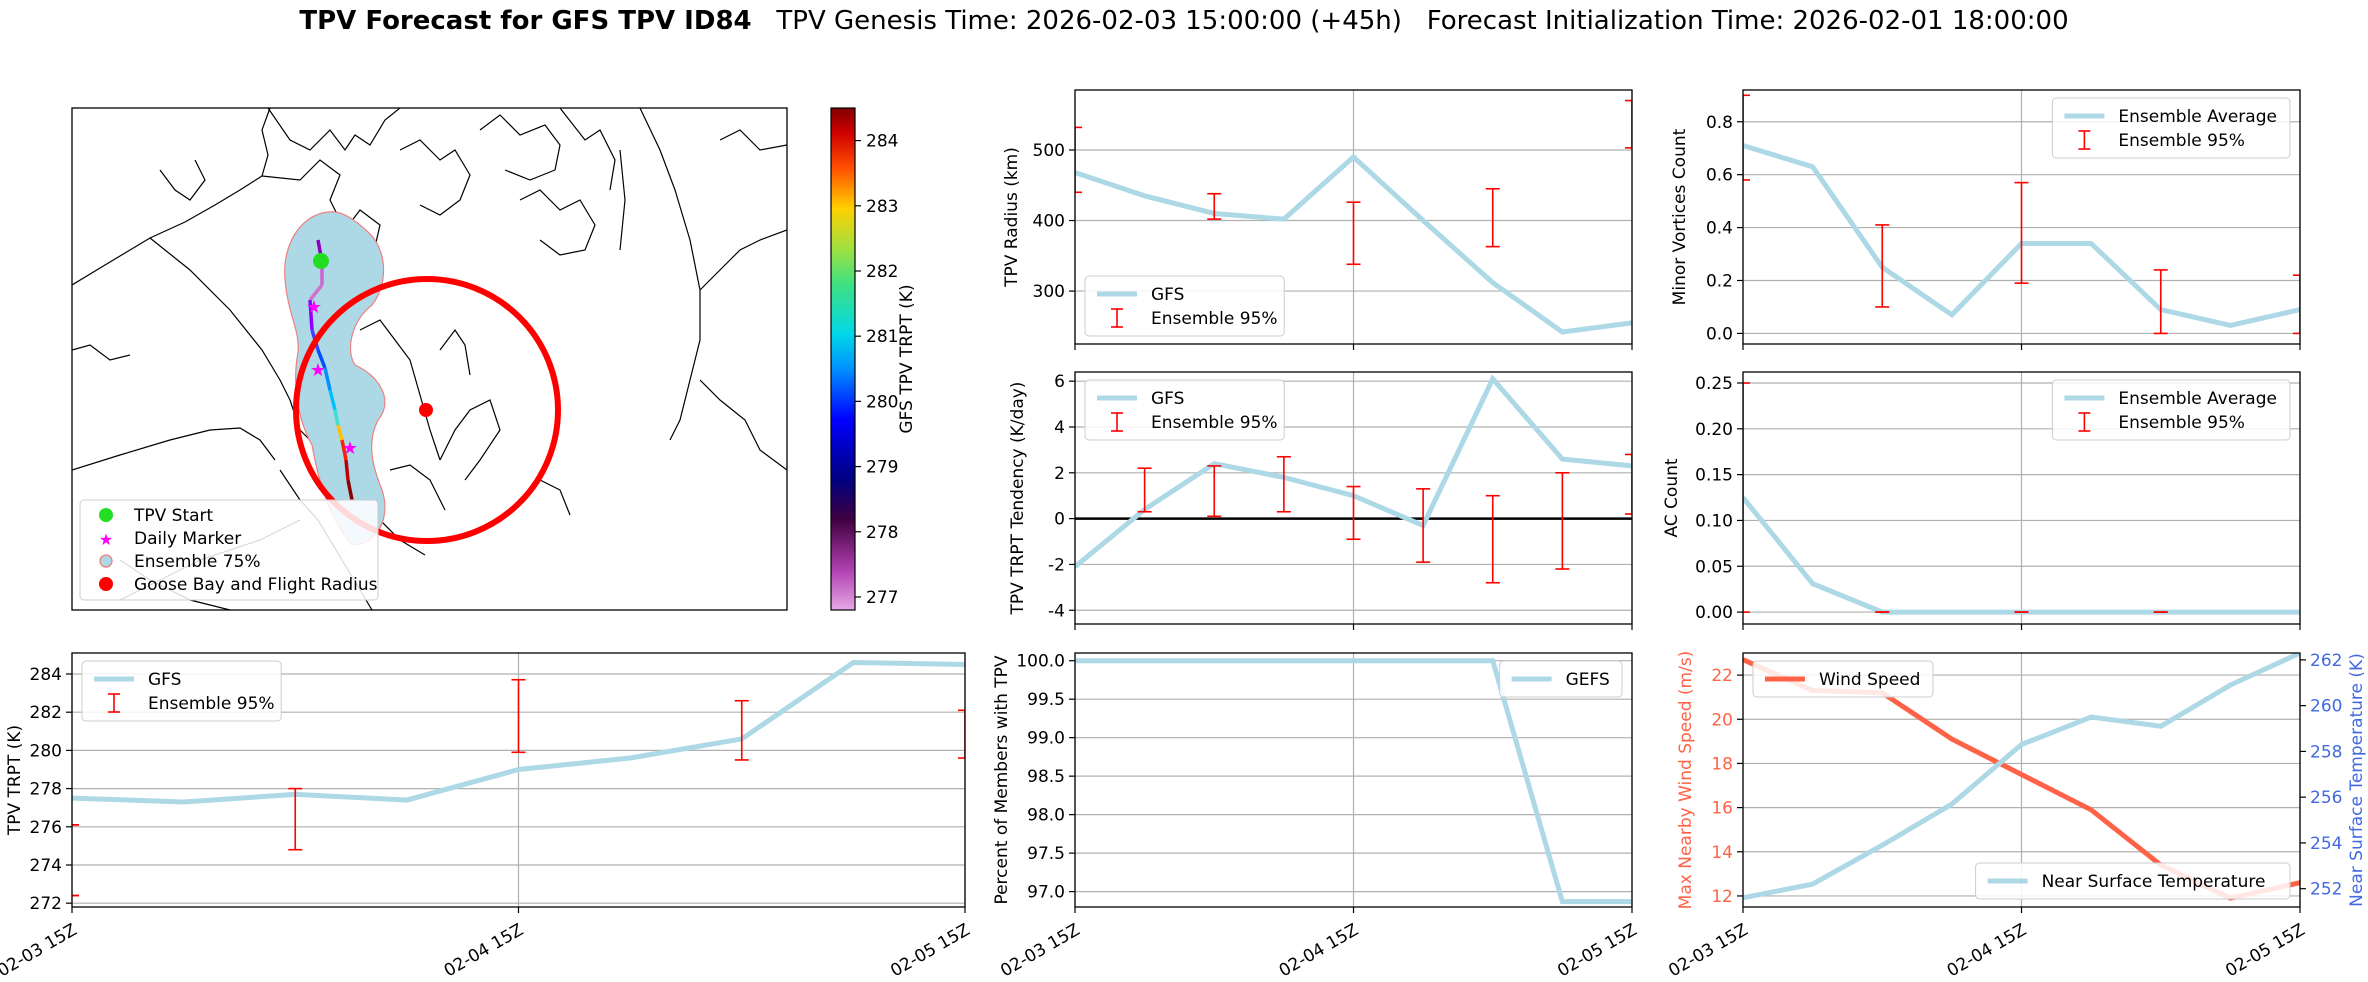 This screenshot has width=2368, height=982. I want to click on ac-ytick-label: 0.00, so click(1714, 613).